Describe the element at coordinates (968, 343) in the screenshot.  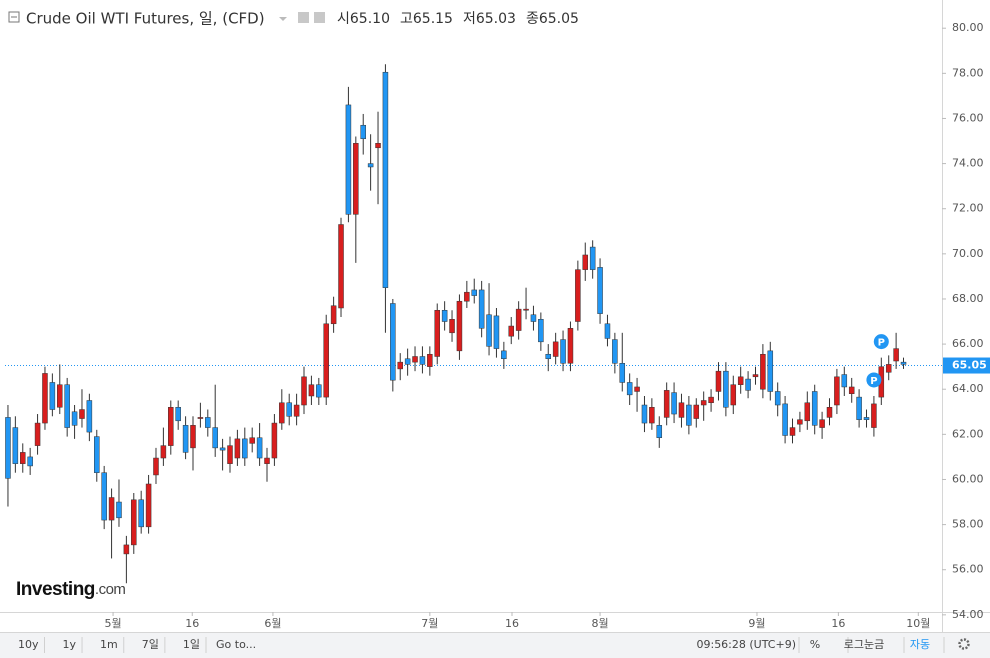
I see `y-tick-label: 66.00` at that location.